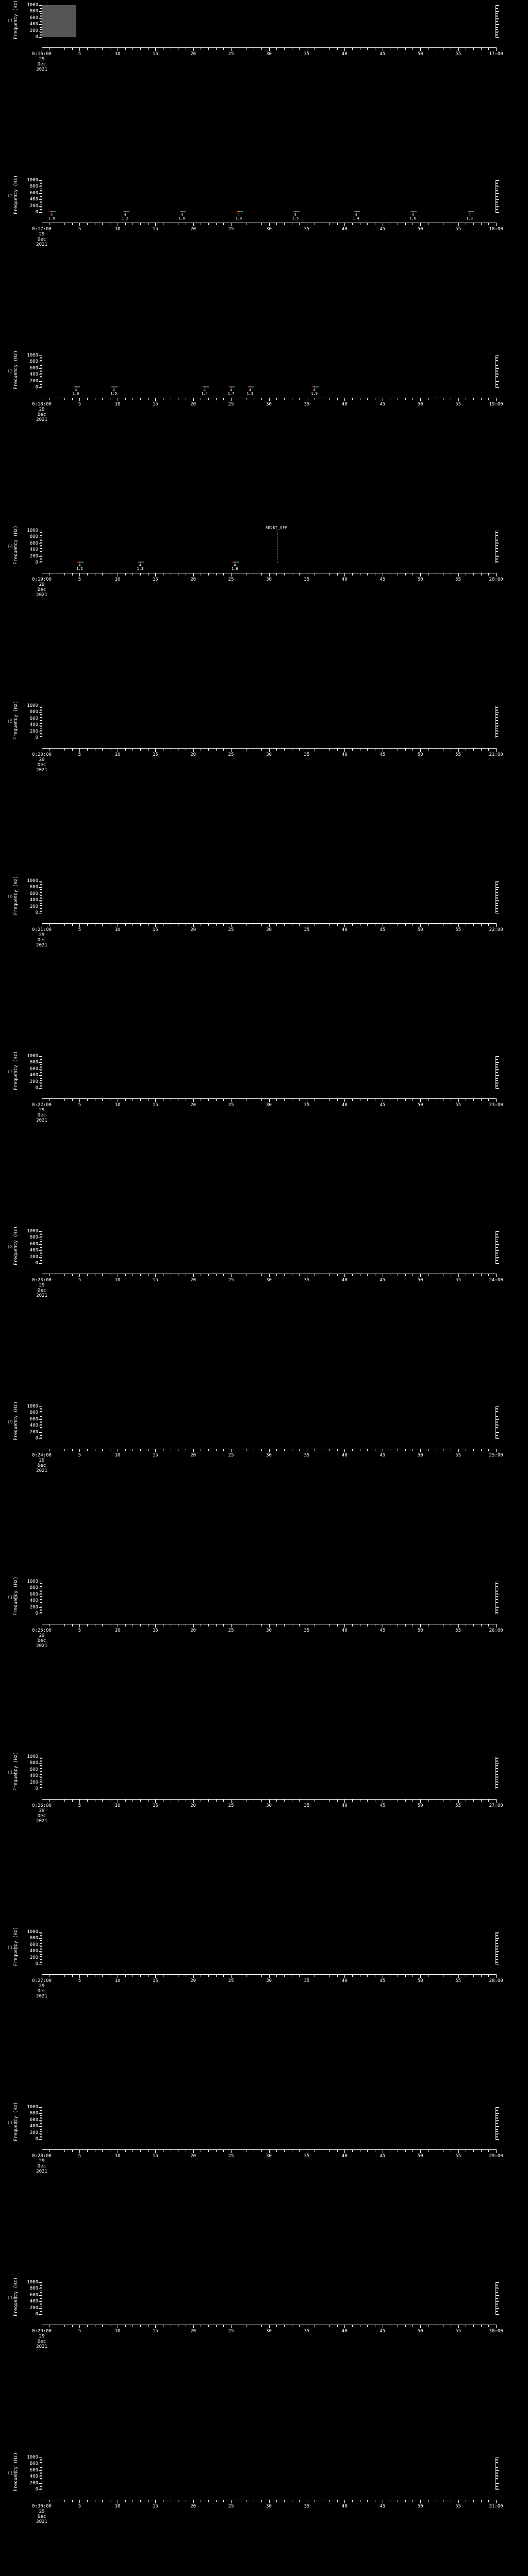 The width and height of the screenshot is (528, 2576). I want to click on time-tick-label: 5, so click(79, 1455).